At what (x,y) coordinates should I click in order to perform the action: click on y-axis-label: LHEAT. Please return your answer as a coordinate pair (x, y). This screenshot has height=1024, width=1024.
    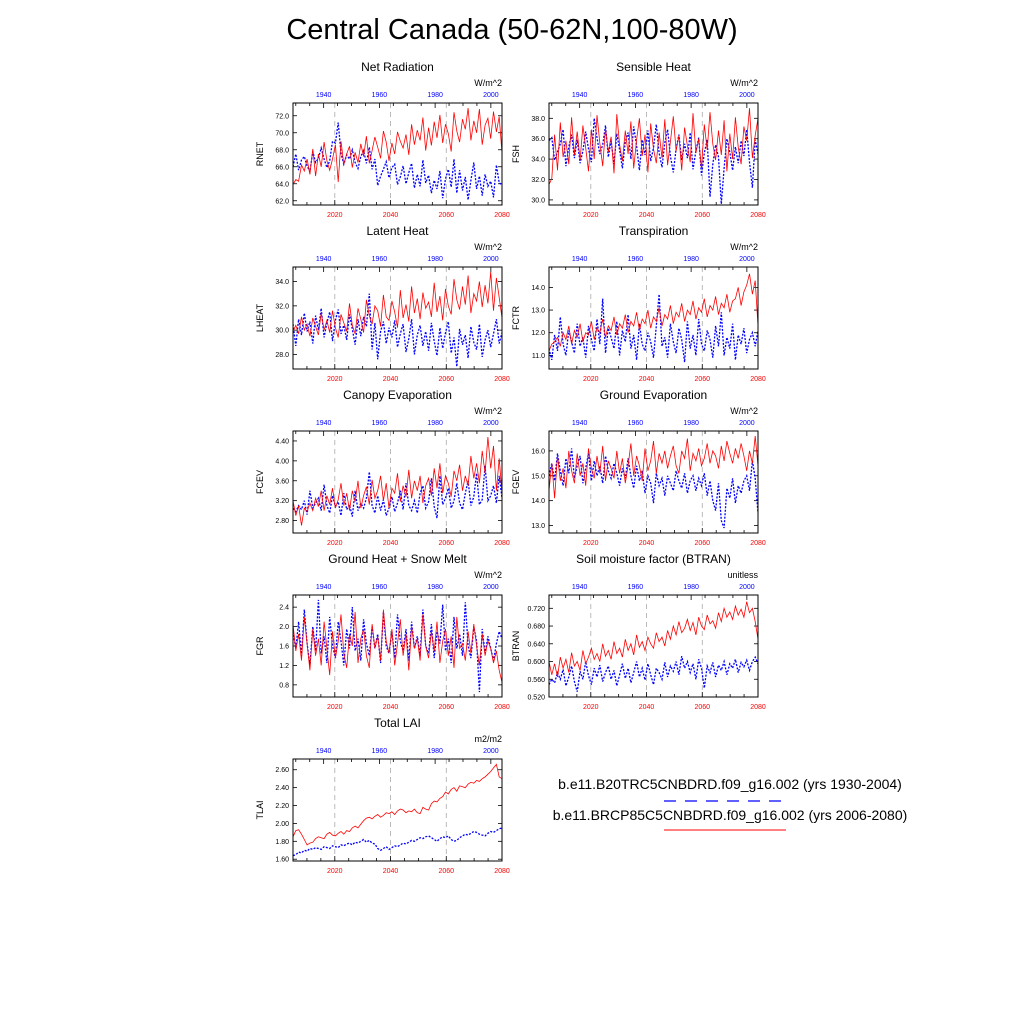
    Looking at the image, I should click on (260, 317).